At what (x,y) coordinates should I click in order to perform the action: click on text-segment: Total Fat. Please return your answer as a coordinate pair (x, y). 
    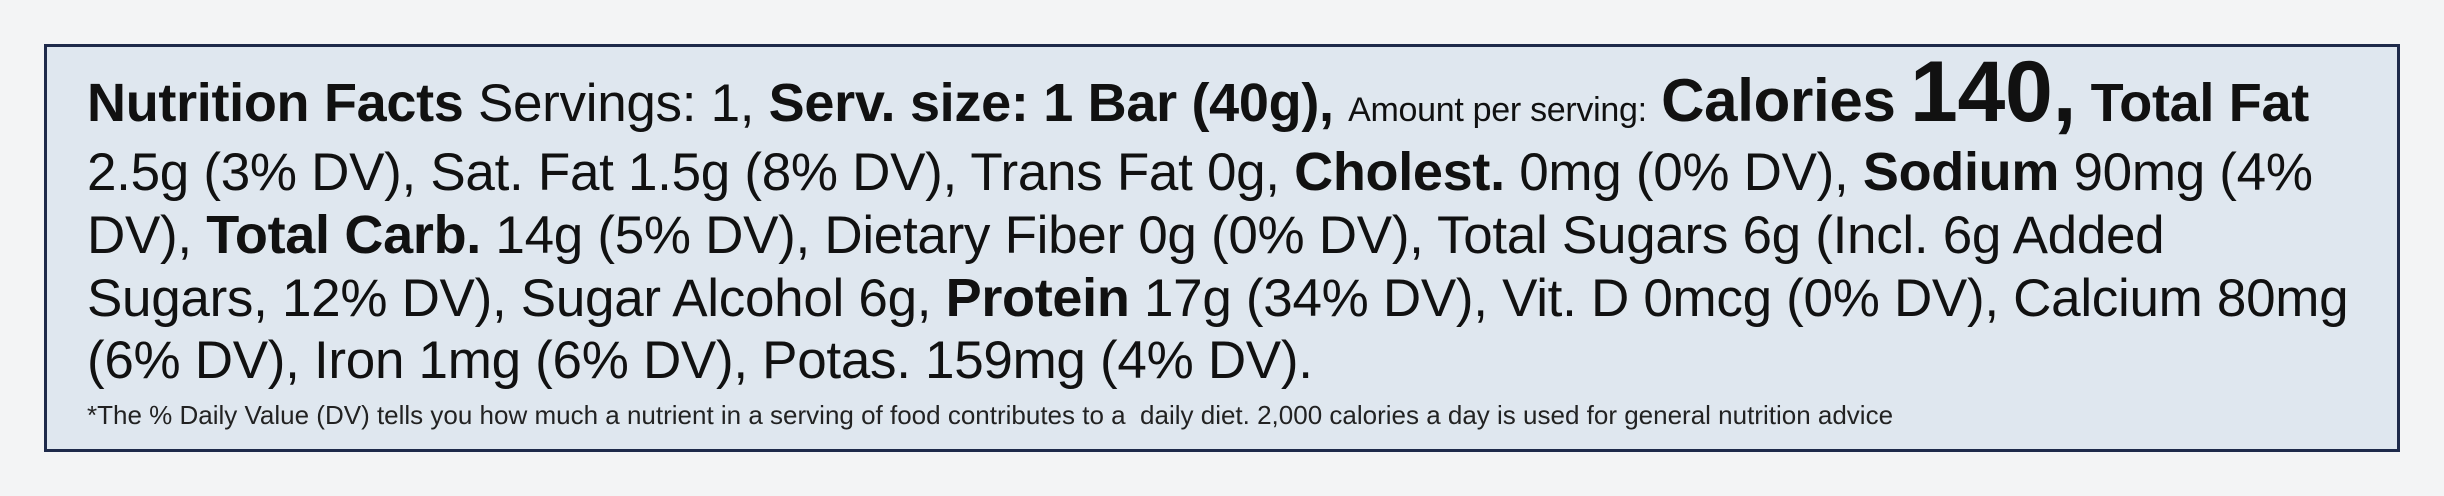
    Looking at the image, I should click on (2200, 103).